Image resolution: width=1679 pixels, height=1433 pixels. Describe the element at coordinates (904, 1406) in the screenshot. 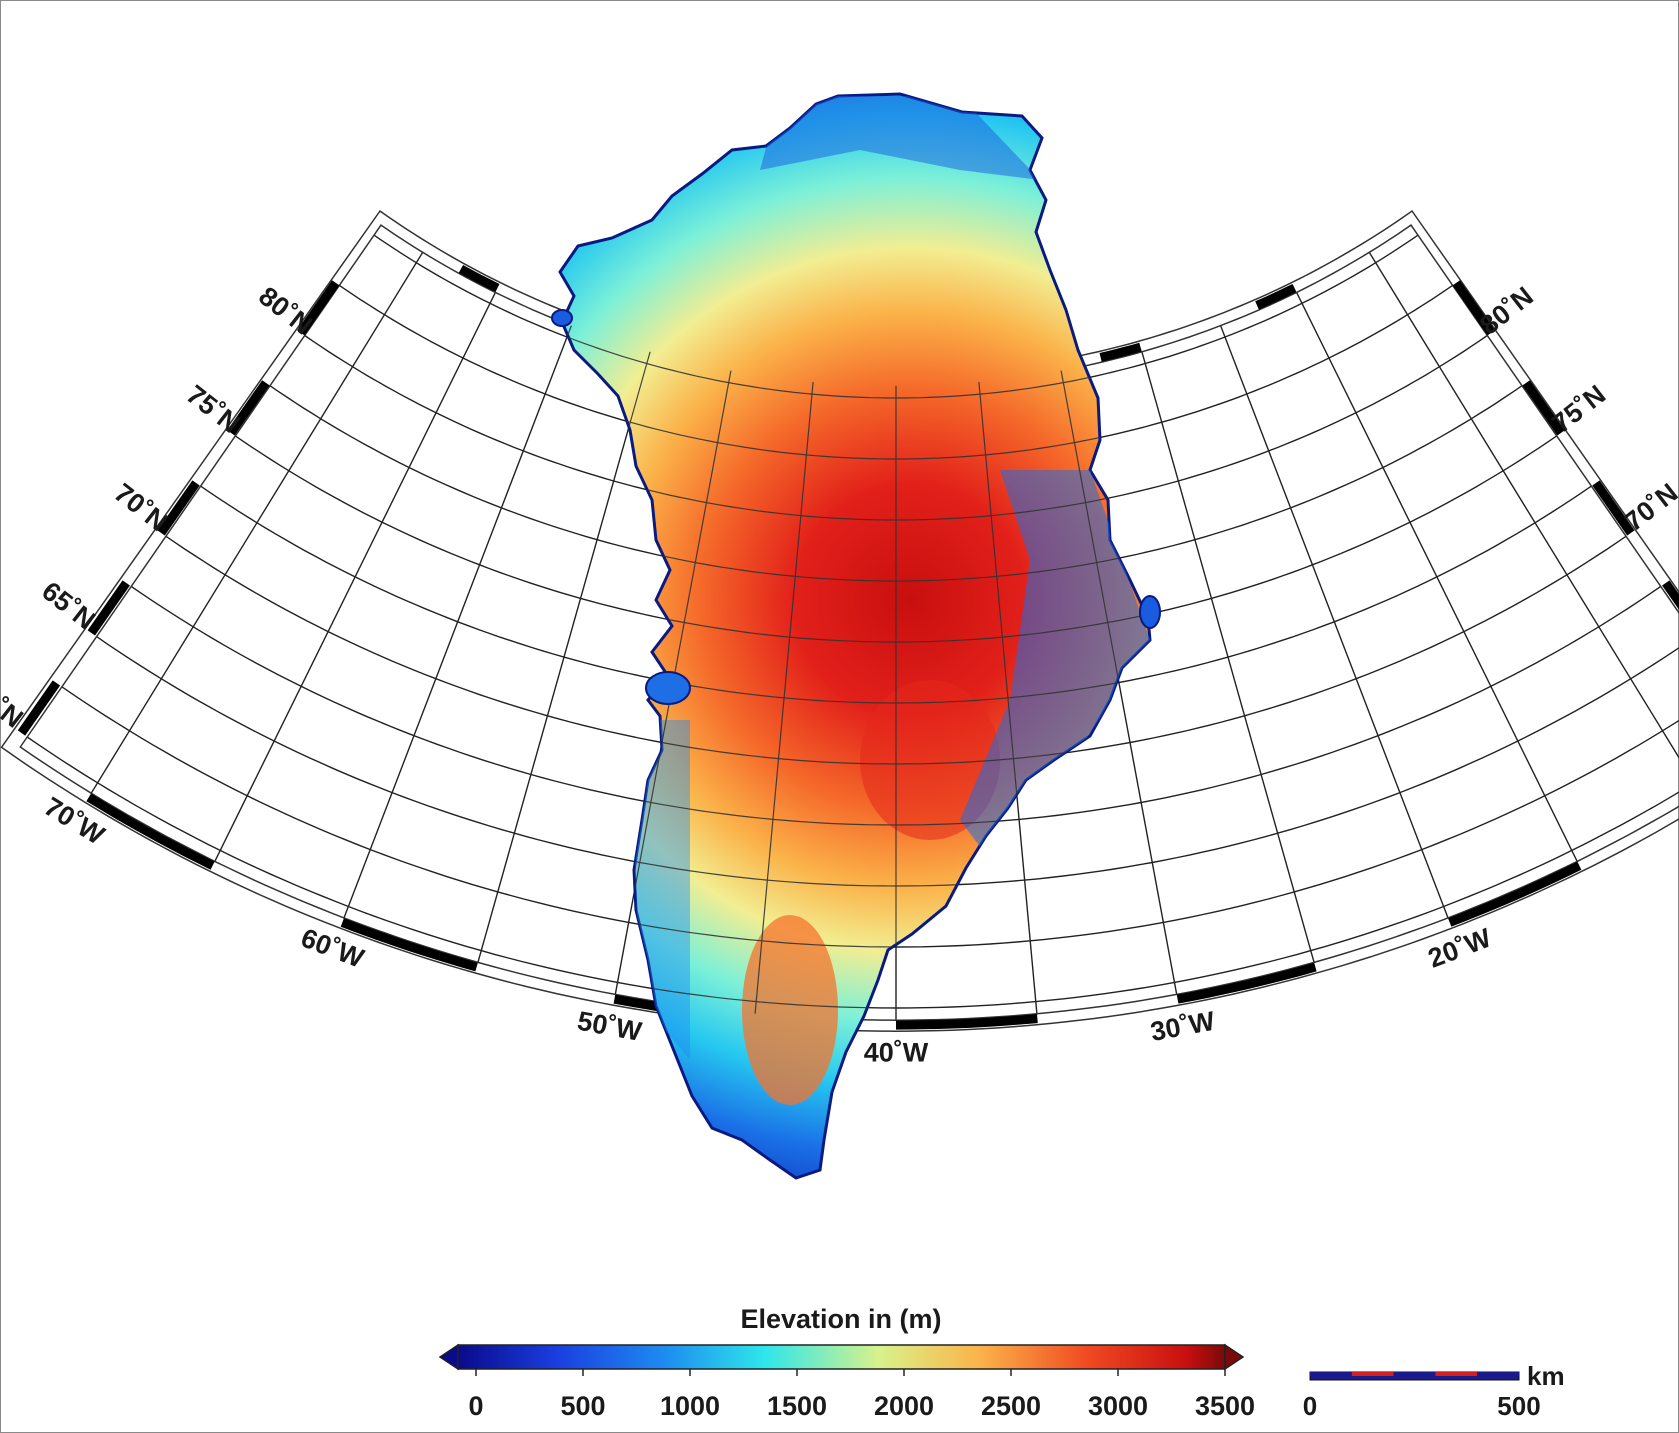

I see `colorbar-tick-label: 2000` at that location.